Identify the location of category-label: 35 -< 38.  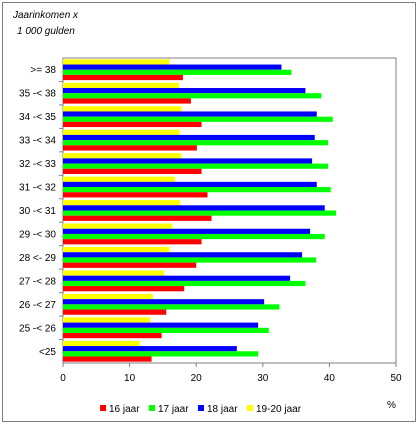
(37, 94).